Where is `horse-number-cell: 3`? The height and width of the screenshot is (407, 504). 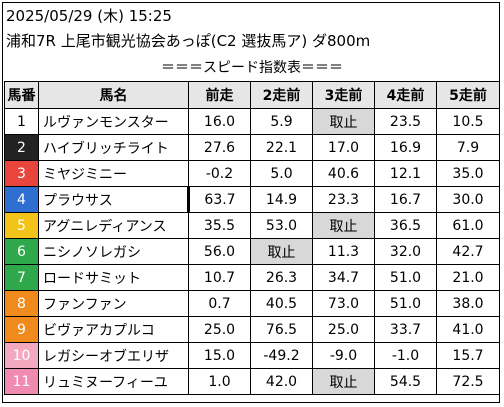
horse-number-cell: 3 is located at coordinates (21, 173).